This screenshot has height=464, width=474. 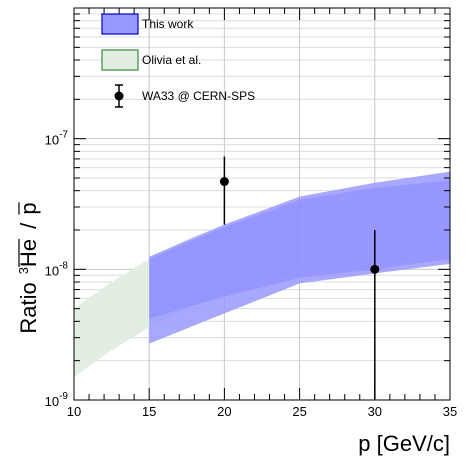 I want to click on y-axis-title-denominator: p, so click(x=28, y=208).